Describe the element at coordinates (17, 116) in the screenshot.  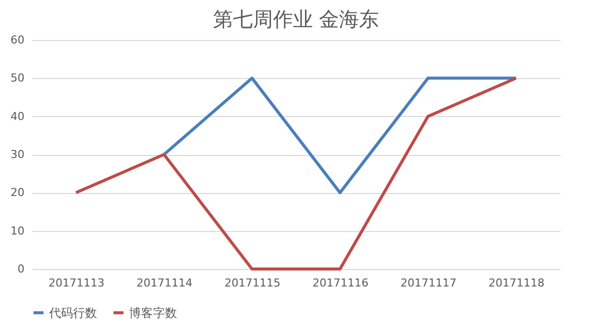
I see `y-tick-label: 40` at that location.